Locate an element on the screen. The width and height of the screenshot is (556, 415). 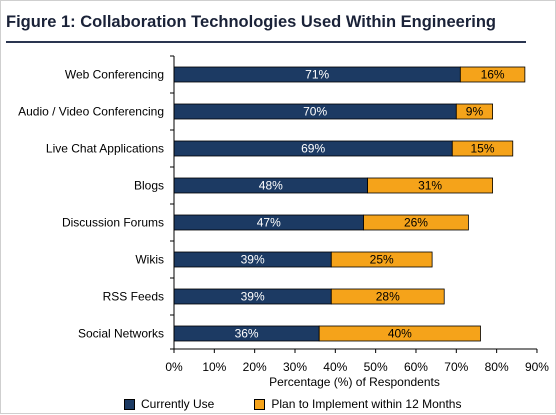
data-label: 16% is located at coordinates (493, 75).